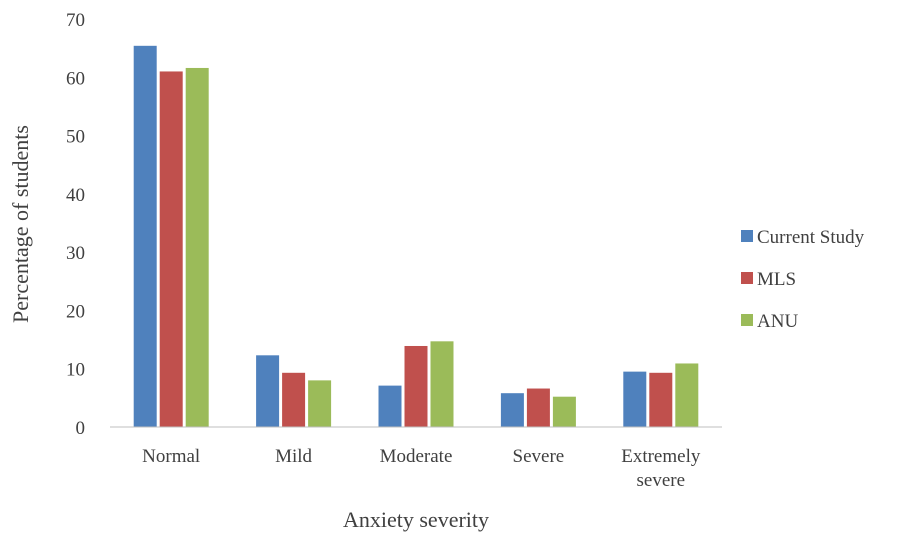  Describe the element at coordinates (81, 428) in the screenshot. I see `y-tick-label: 0` at that location.